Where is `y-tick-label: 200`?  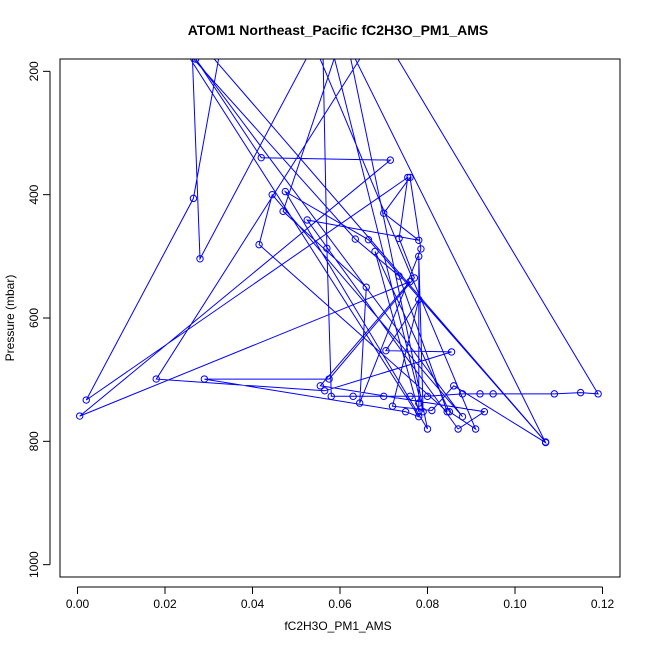
y-tick-label: 200 is located at coordinates (34, 71).